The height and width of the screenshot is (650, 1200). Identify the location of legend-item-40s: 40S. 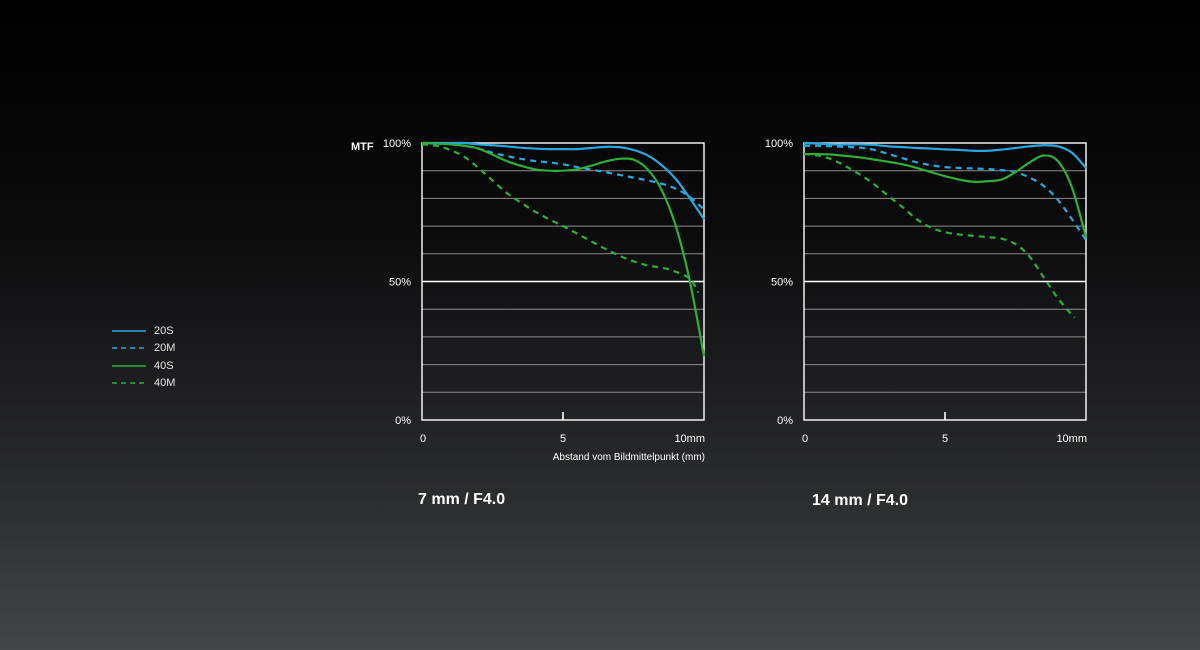
(143, 366).